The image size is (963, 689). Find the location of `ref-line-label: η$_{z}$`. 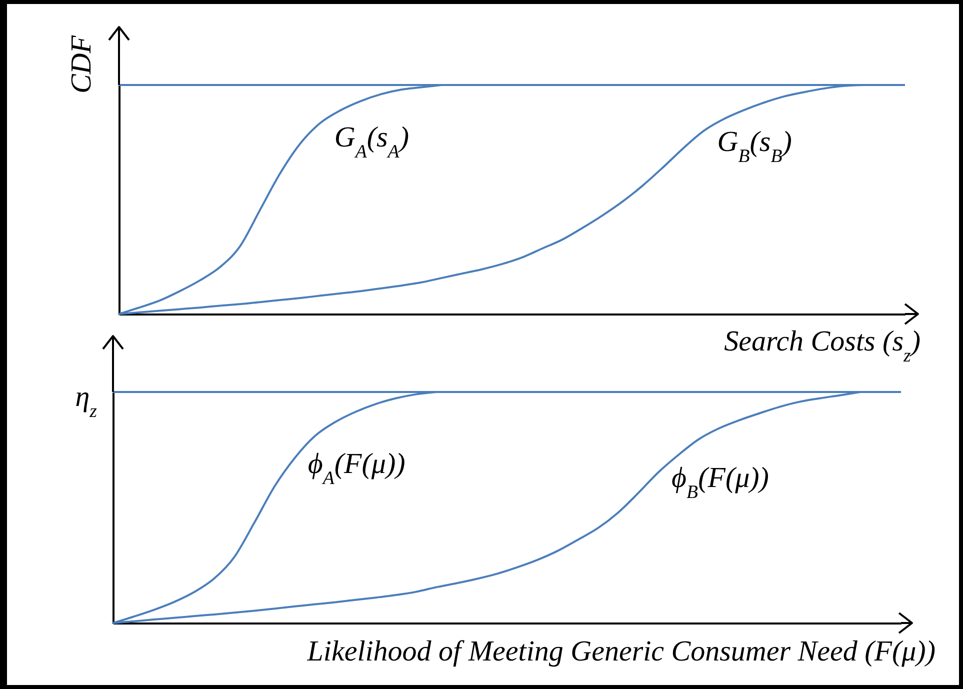

ref-line-label: η$_{z}$ is located at coordinates (86, 401).